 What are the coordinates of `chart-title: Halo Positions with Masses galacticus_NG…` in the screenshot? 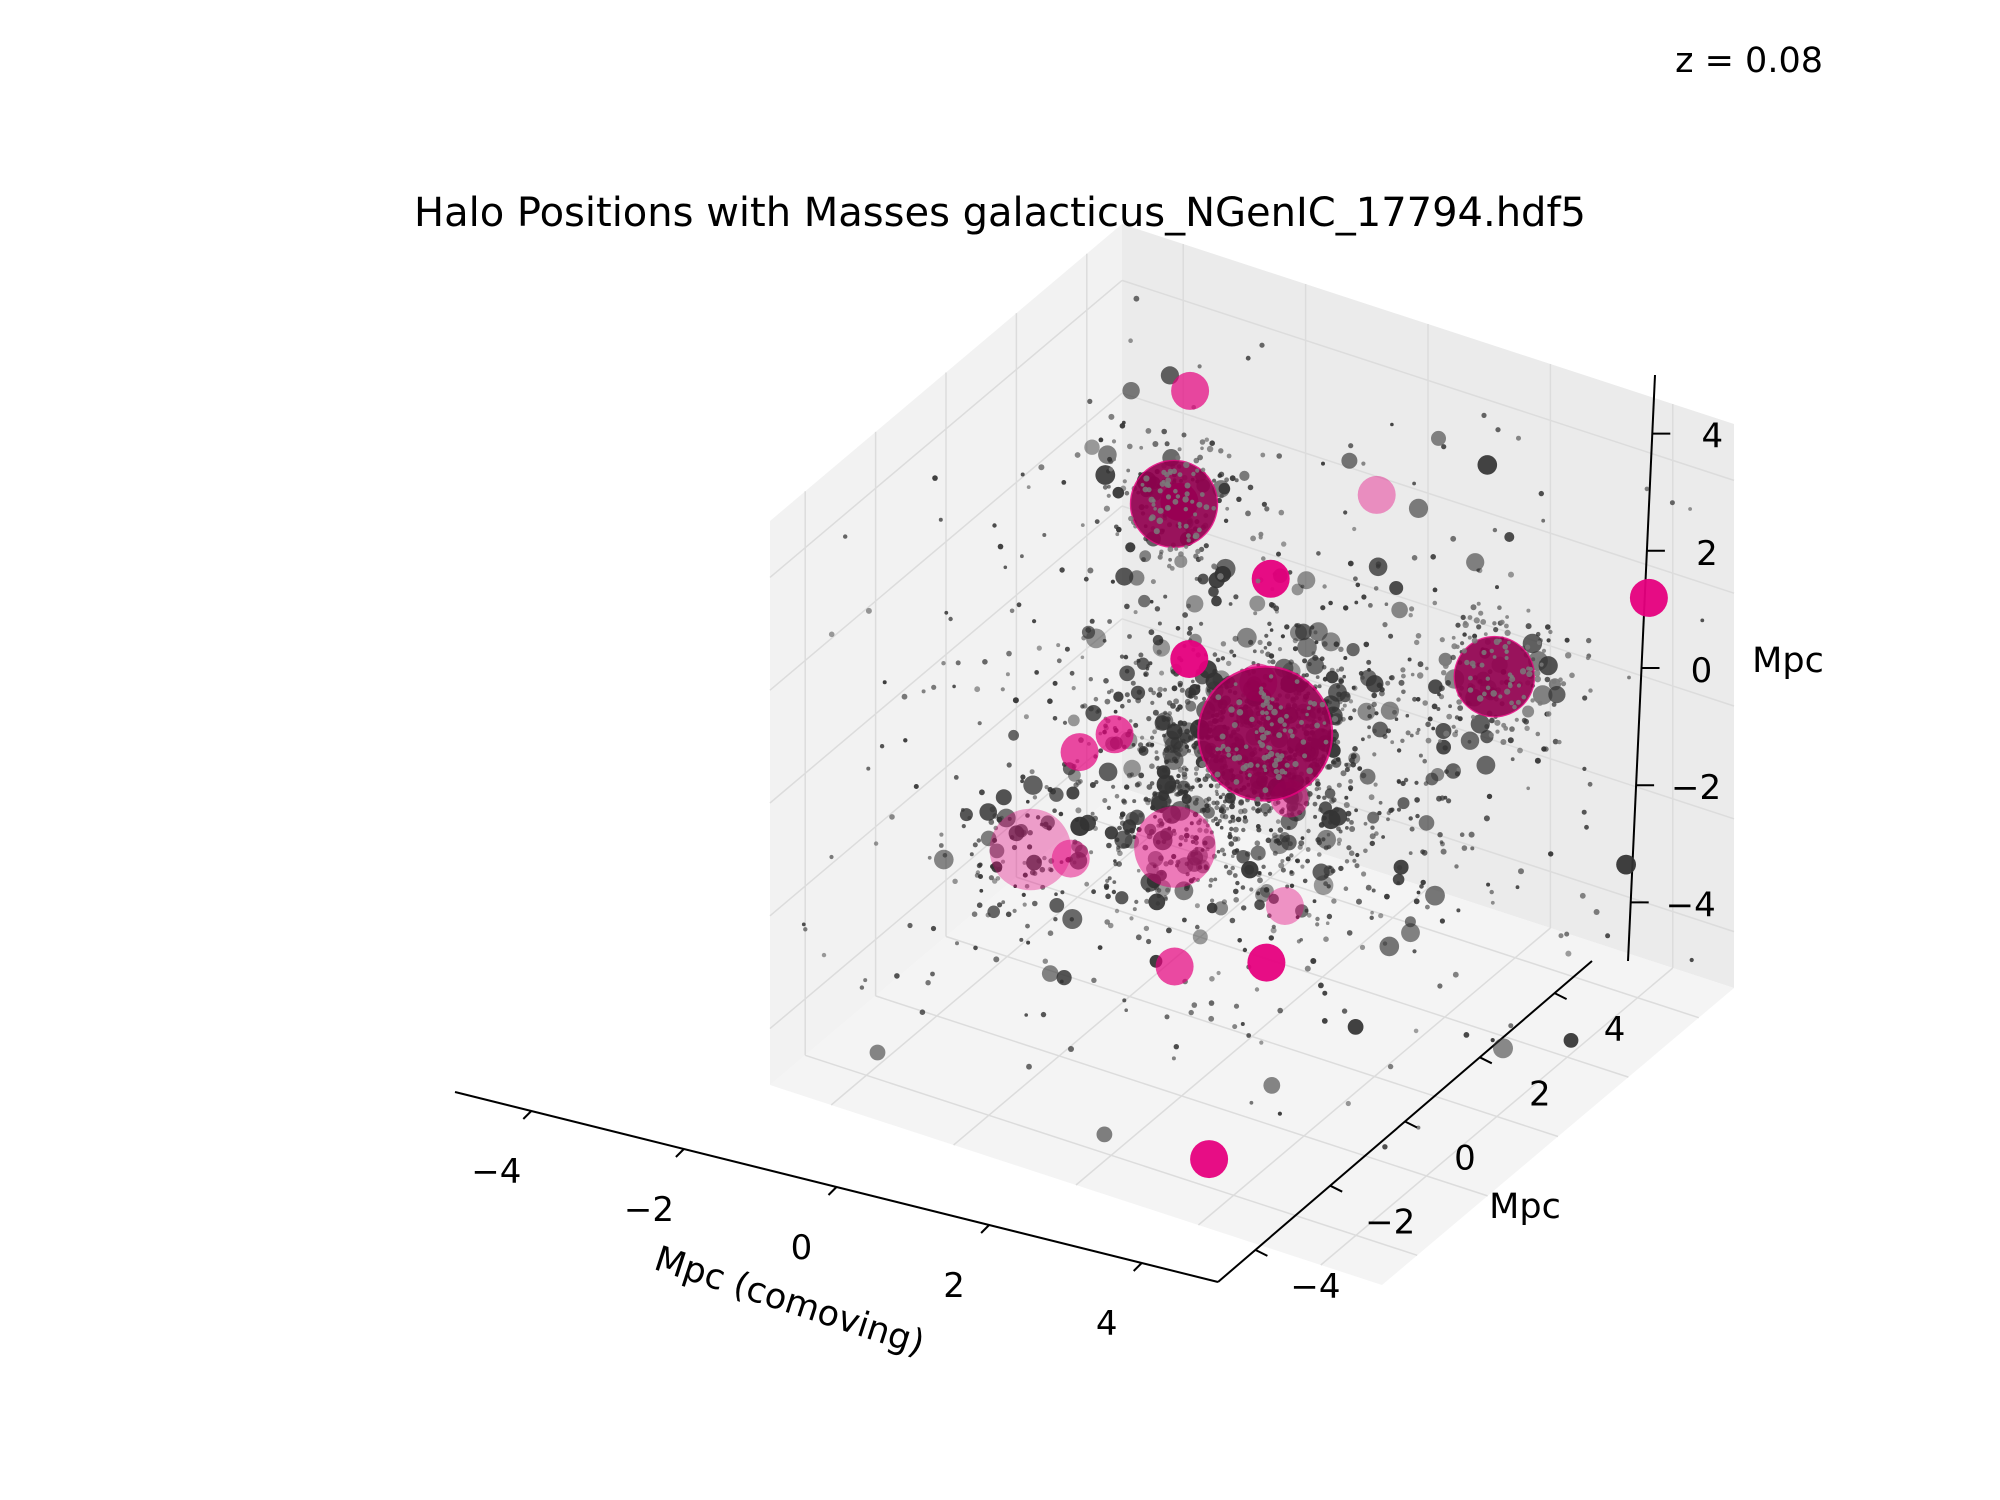 It's located at (1000, 213).